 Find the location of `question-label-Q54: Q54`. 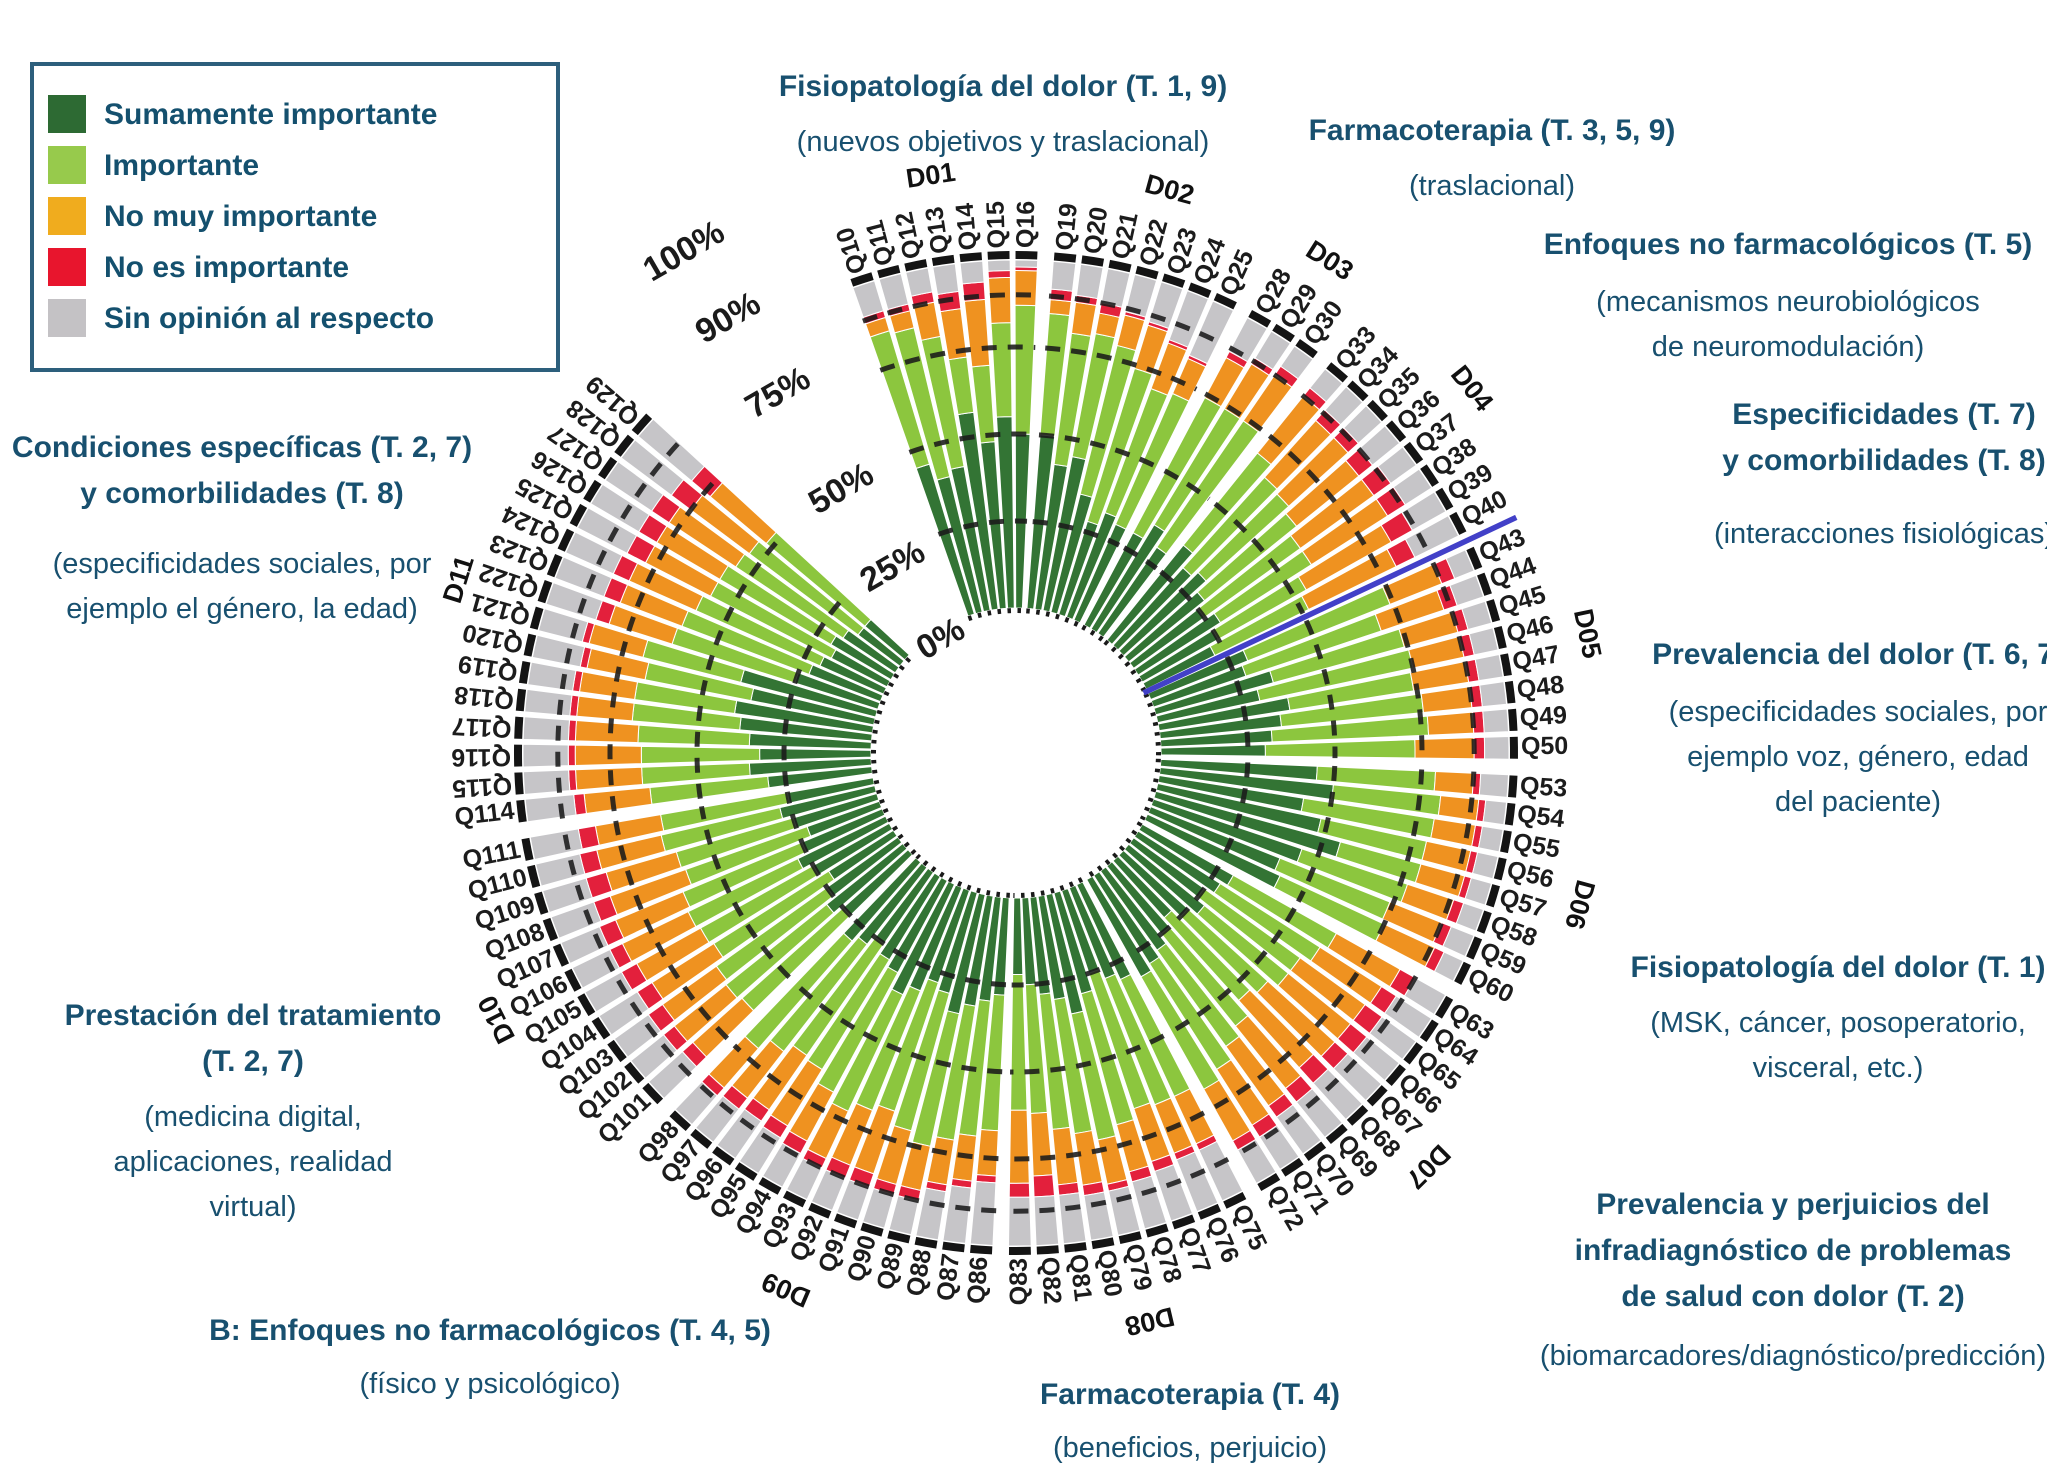

question-label-Q54: Q54 is located at coordinates (1541, 817).